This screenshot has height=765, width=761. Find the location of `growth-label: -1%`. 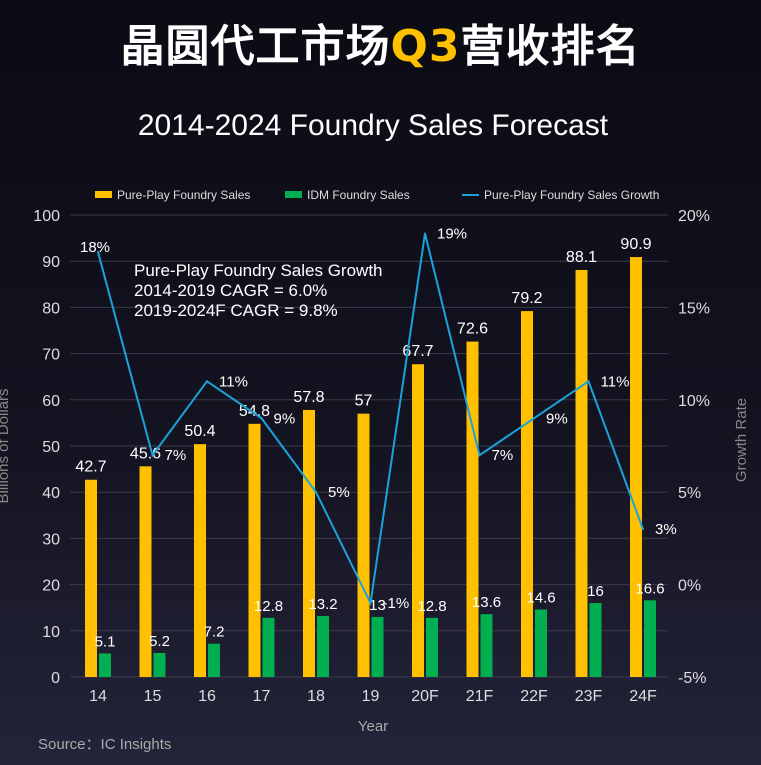

growth-label: -1% is located at coordinates (396, 603).